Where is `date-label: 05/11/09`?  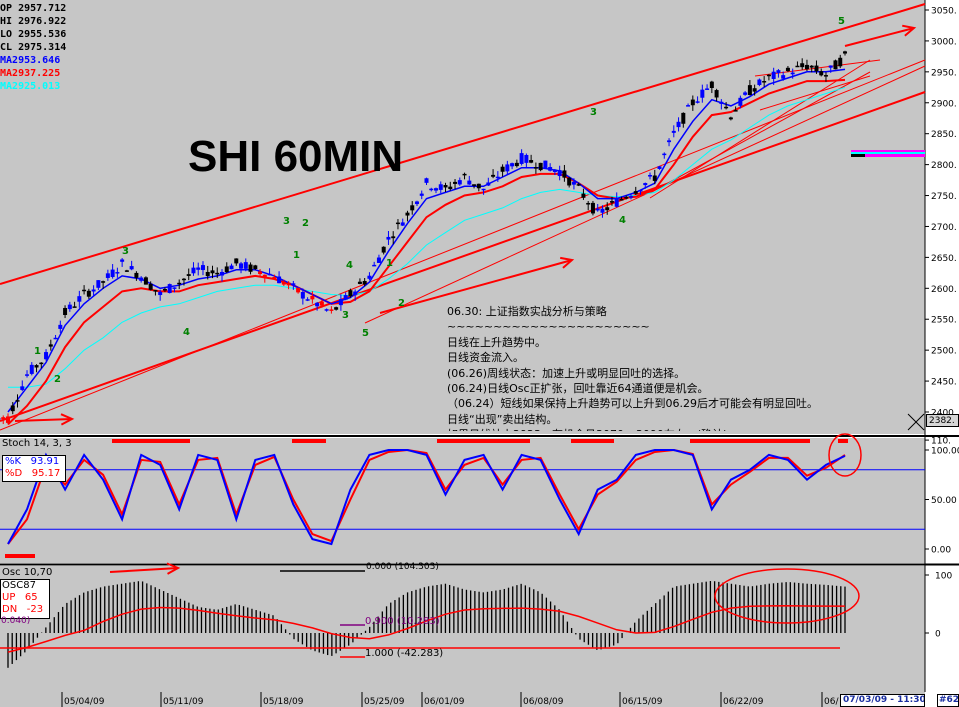 date-label: 05/11/09 is located at coordinates (183, 702).